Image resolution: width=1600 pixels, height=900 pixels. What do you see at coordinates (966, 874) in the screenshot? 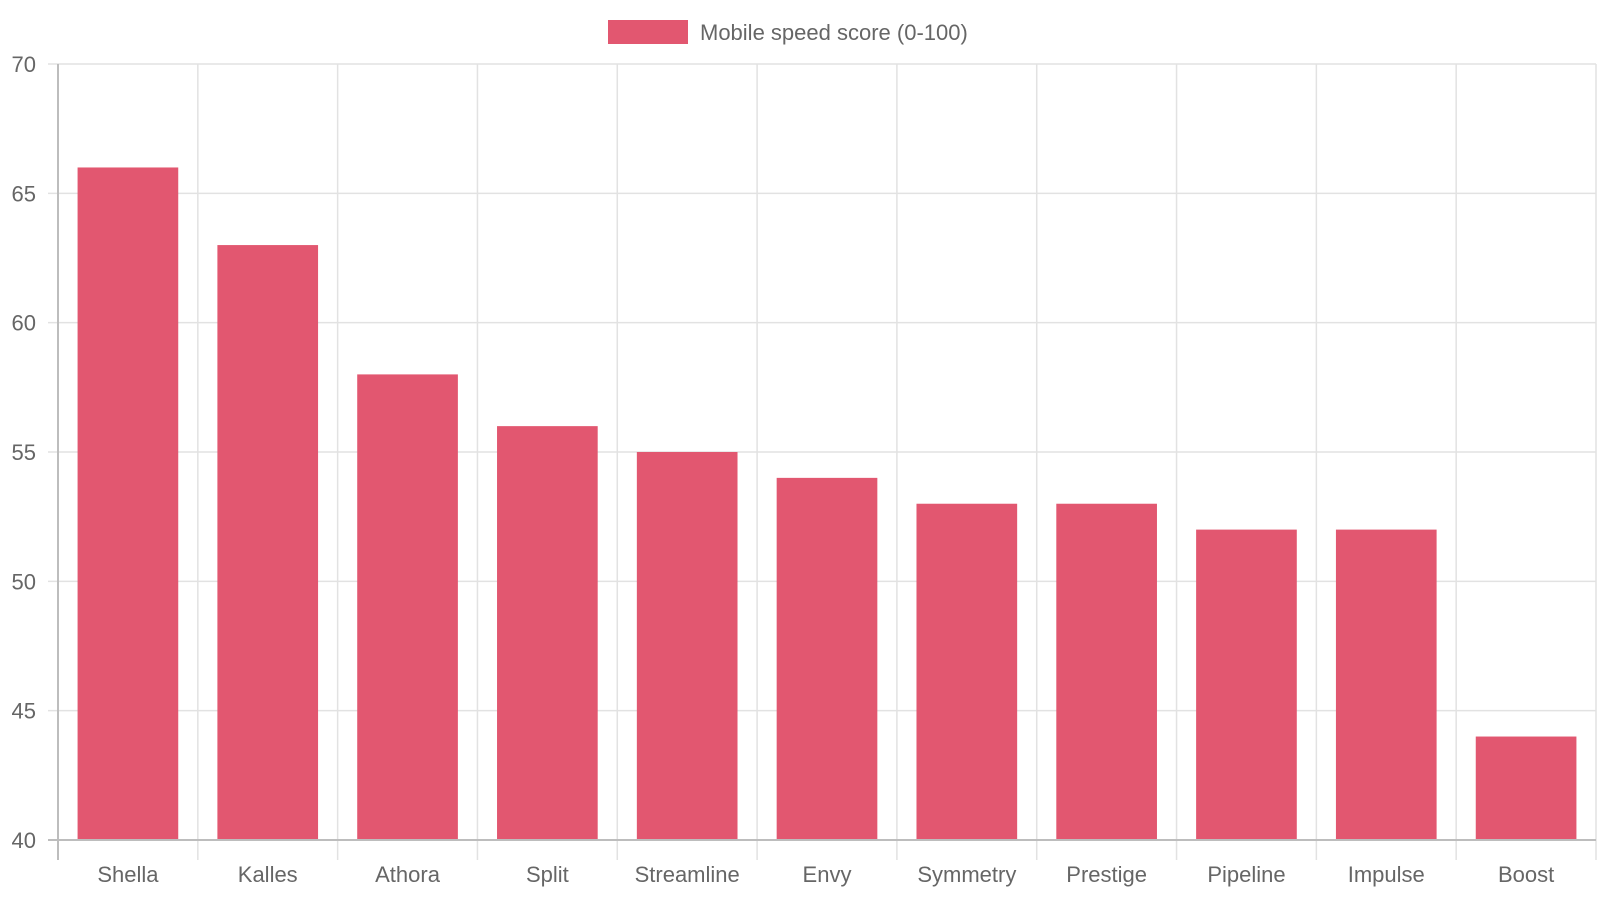
I see `x-tick-label: Symmetry` at bounding box center [966, 874].